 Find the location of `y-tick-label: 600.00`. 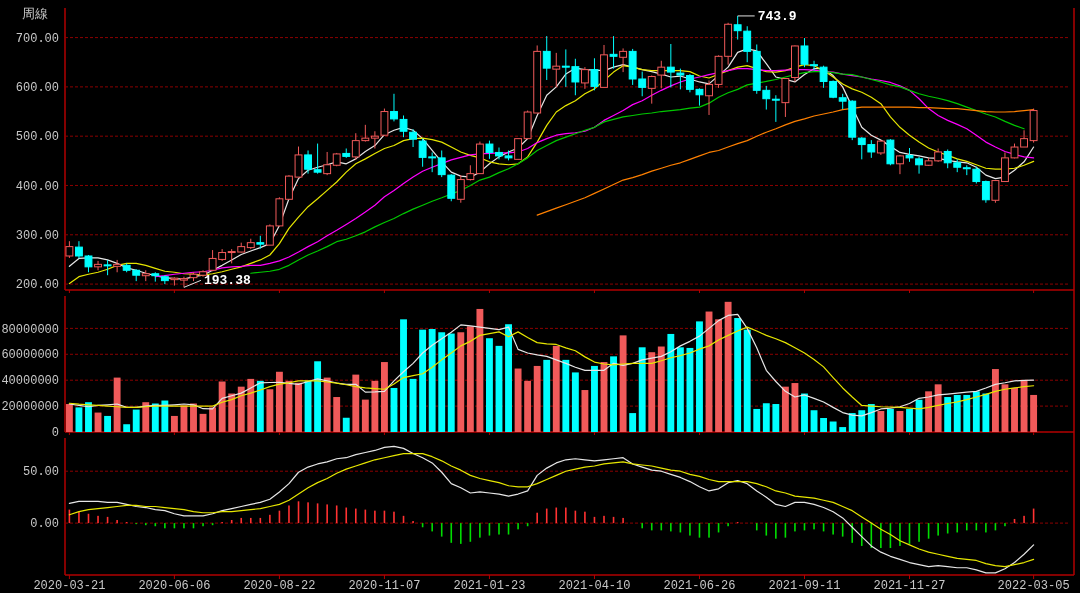

y-tick-label: 600.00 is located at coordinates (37, 88).